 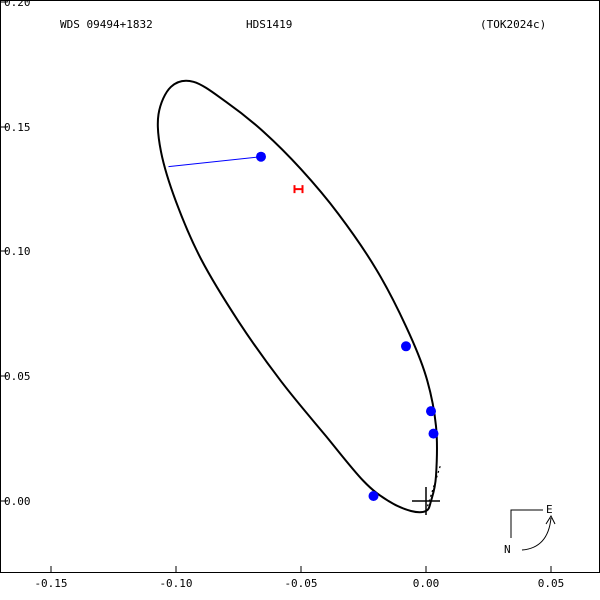 I want to click on compass-north-label: N, so click(x=507, y=549).